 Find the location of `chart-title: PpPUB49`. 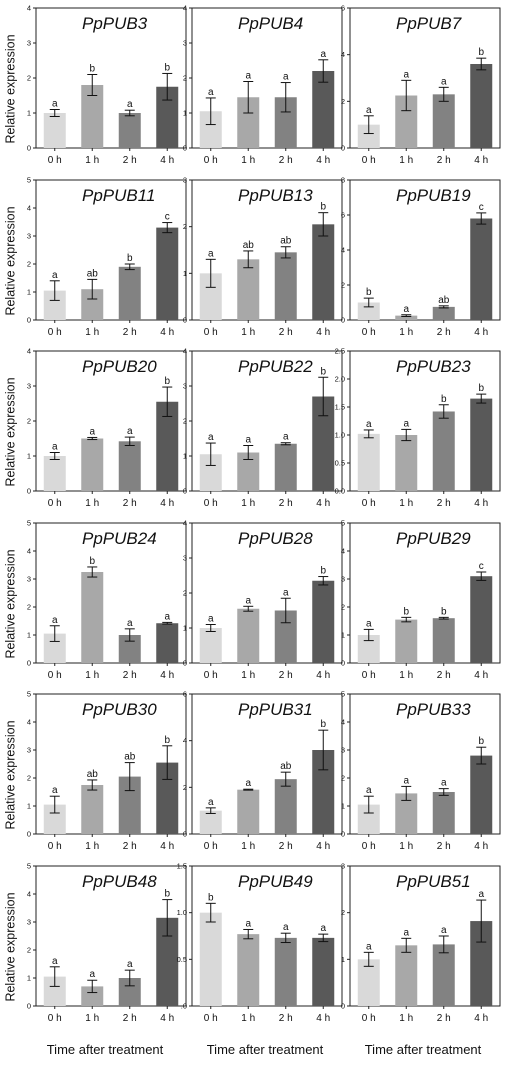

chart-title: PpPUB49 is located at coordinates (275, 881).